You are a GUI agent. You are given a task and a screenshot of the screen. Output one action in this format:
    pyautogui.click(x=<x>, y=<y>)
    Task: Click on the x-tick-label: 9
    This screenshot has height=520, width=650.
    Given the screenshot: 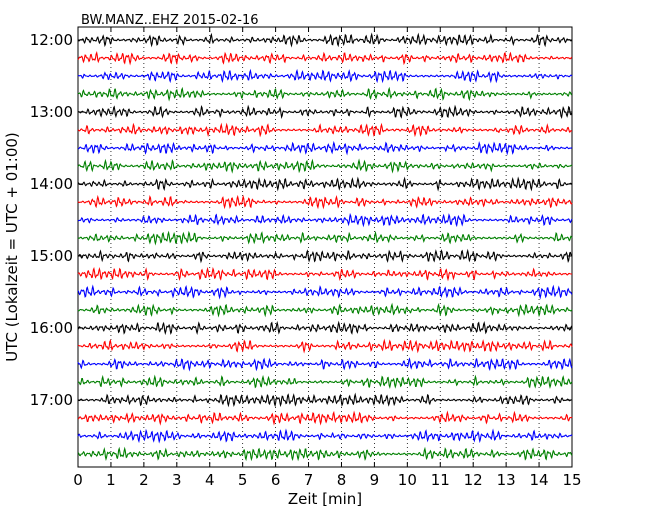 What is the action you would take?
    pyautogui.click(x=375, y=480)
    